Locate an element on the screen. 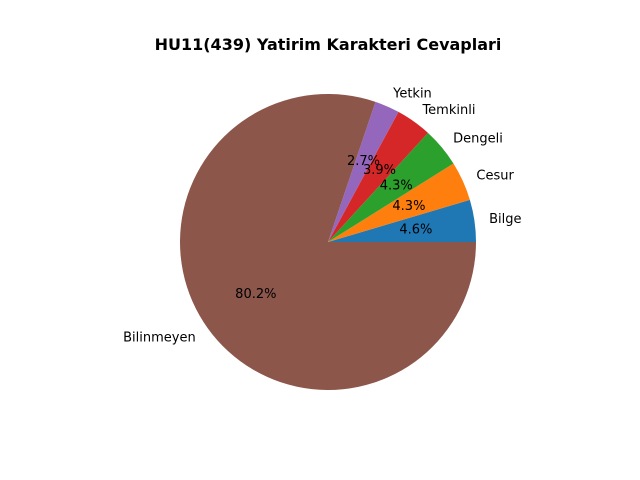 The height and width of the screenshot is (480, 640). pie-slice-temkinli is located at coordinates (378, 177).